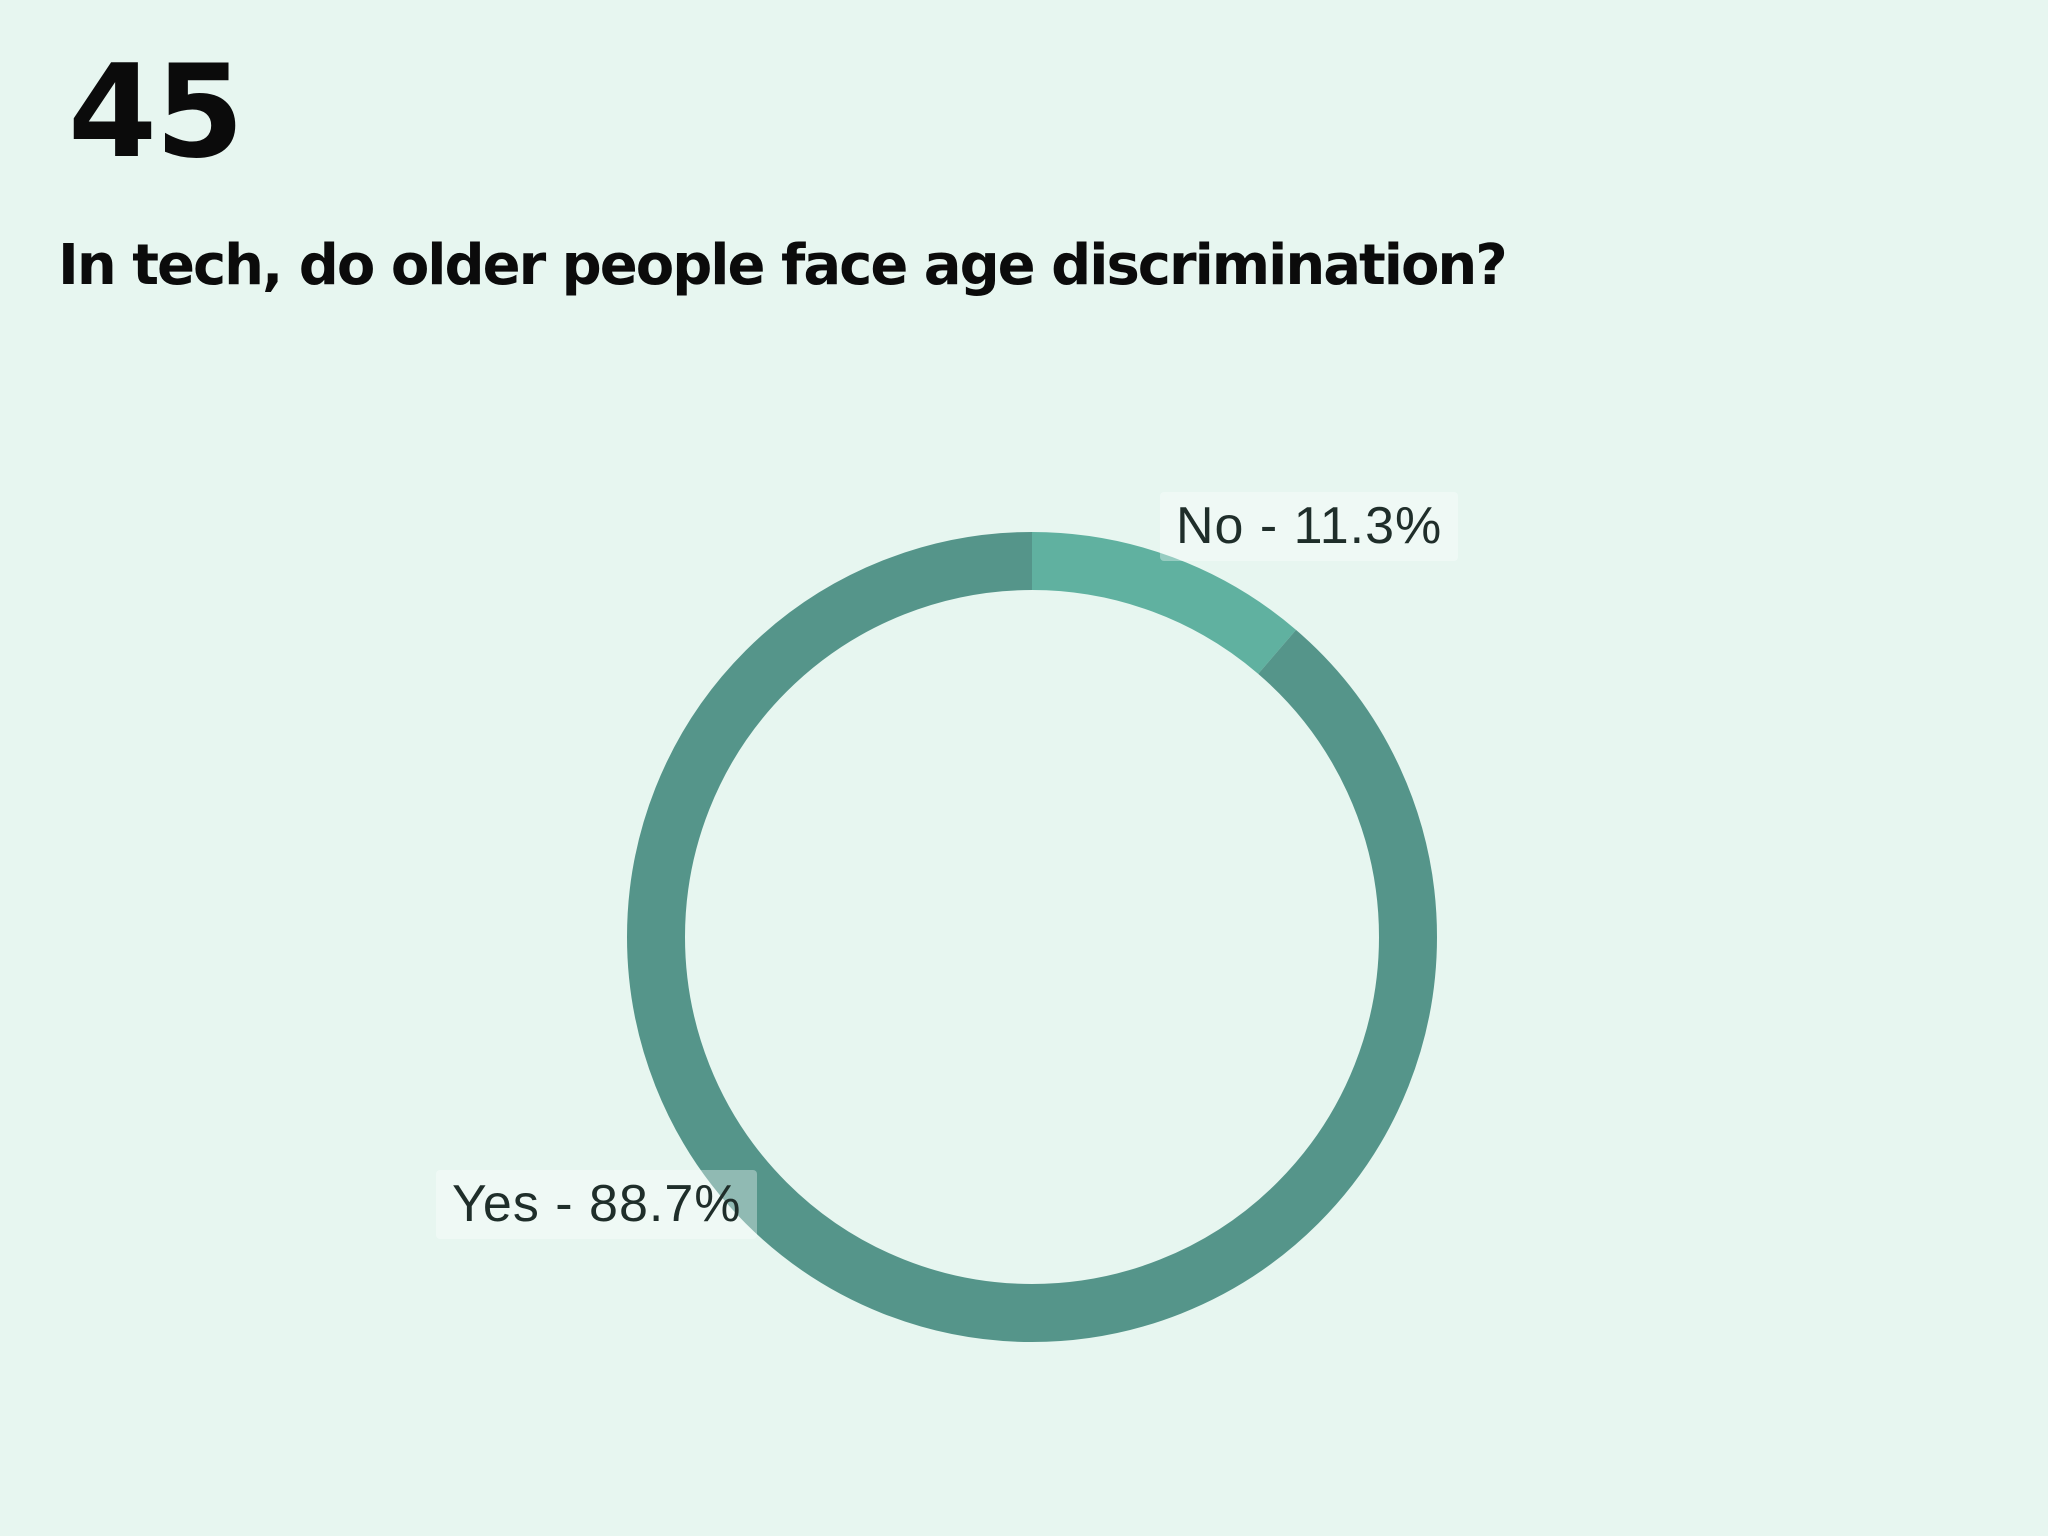  What do you see at coordinates (156, 112) in the screenshot?
I see `page-number: 45` at bounding box center [156, 112].